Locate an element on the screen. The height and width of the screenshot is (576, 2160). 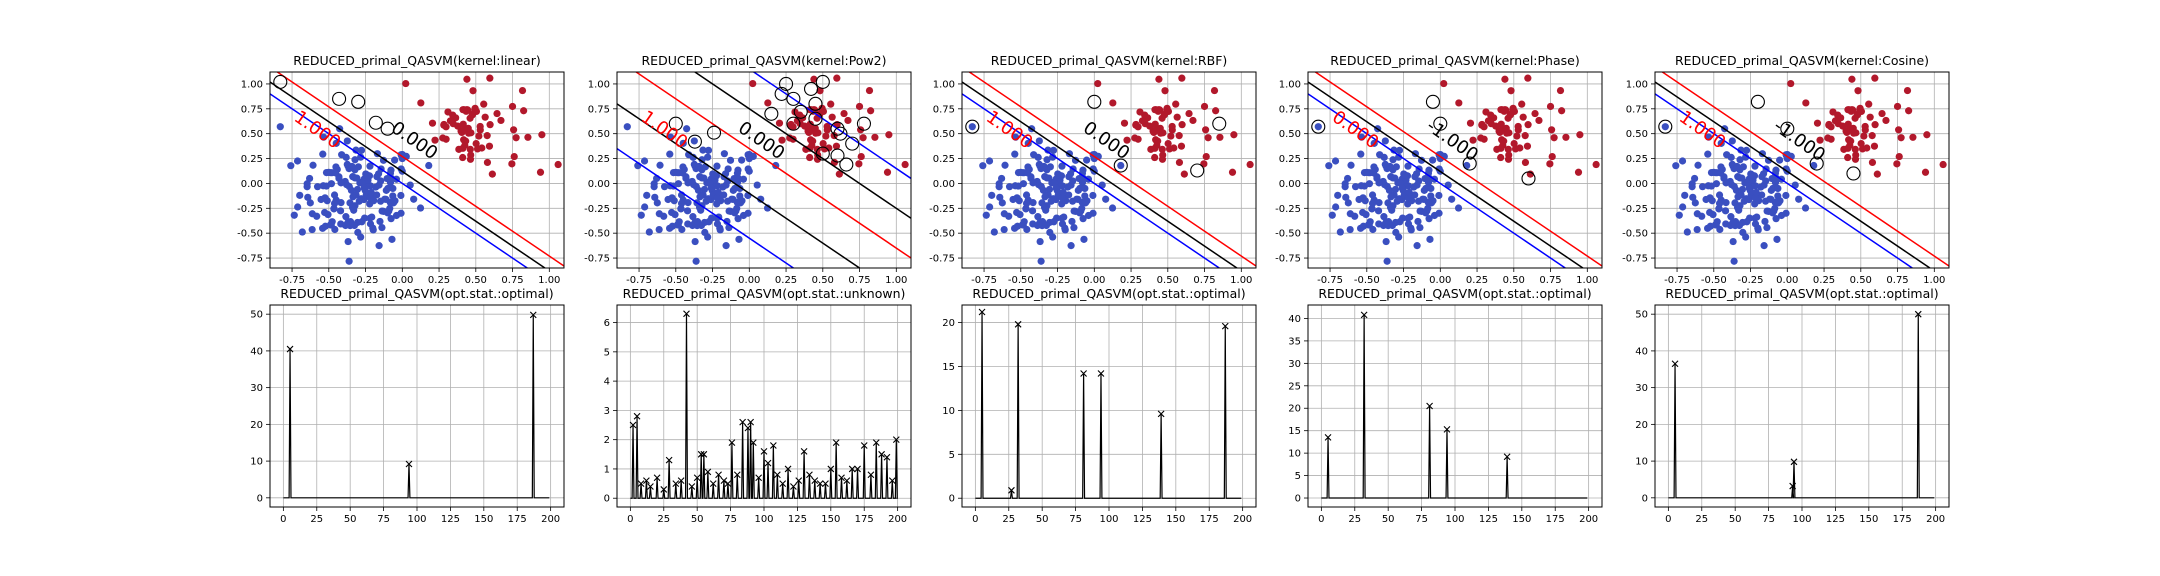
contour-line is located at coordinates (706, 207).